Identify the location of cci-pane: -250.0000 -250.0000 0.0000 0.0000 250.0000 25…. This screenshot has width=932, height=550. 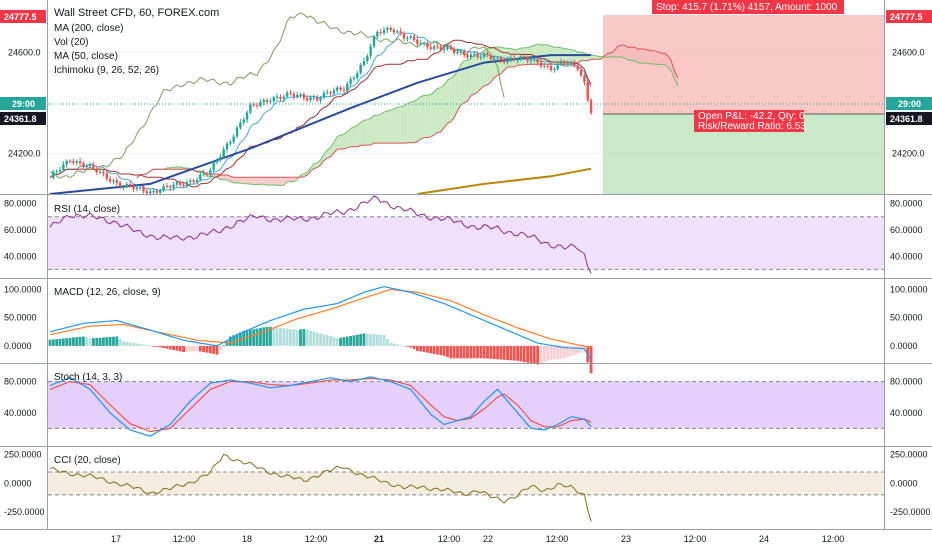
(467, 486).